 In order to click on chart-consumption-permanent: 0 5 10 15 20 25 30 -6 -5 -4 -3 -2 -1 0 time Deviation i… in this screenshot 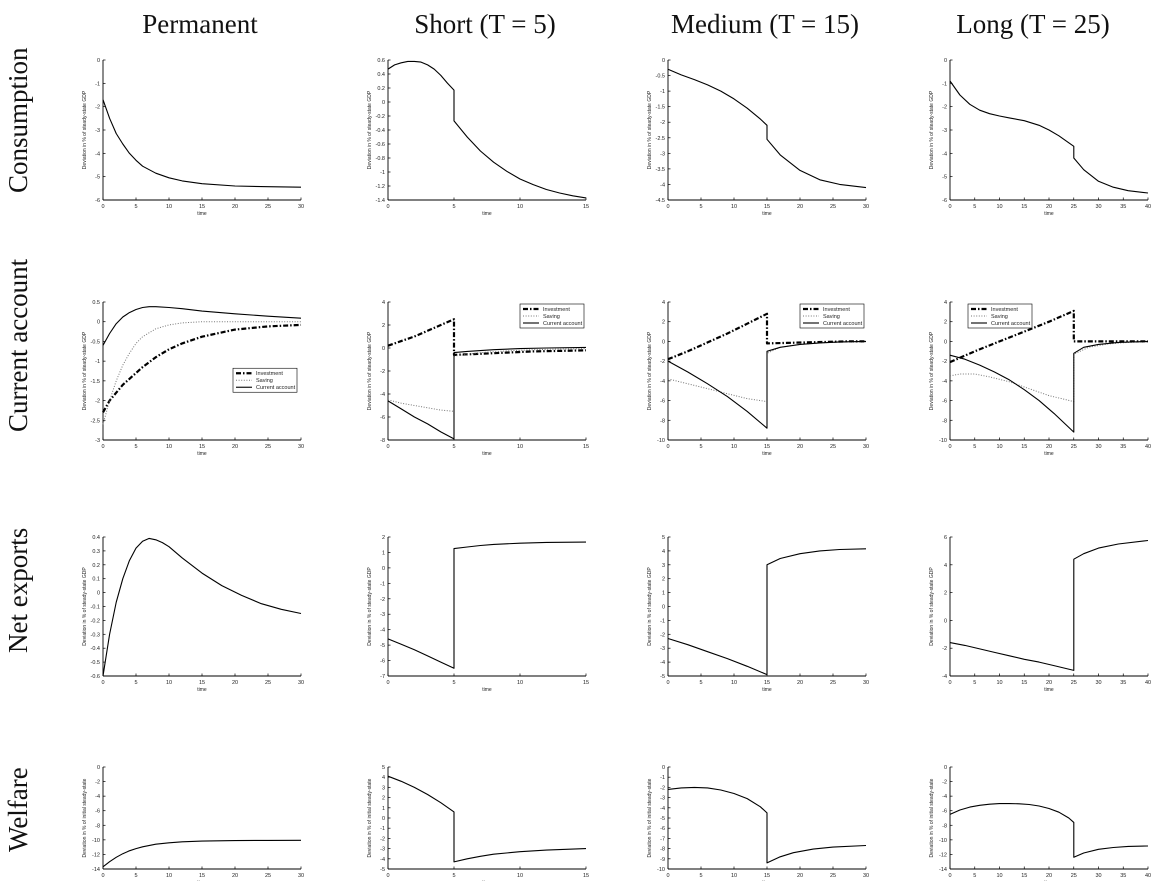, I will do `click(193, 137)`.